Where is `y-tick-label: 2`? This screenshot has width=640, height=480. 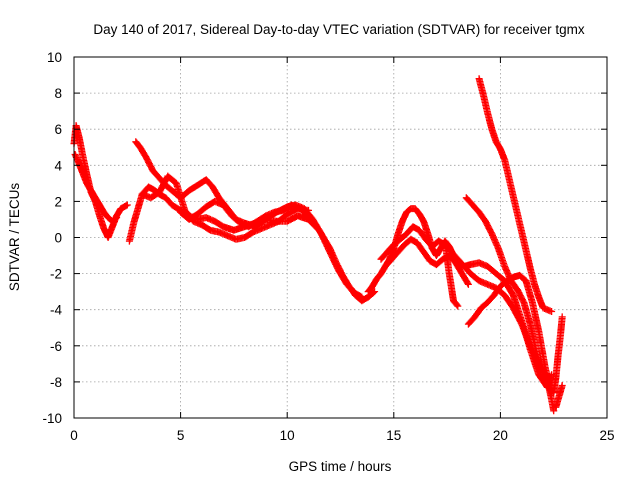 y-tick-label: 2 is located at coordinates (58, 201).